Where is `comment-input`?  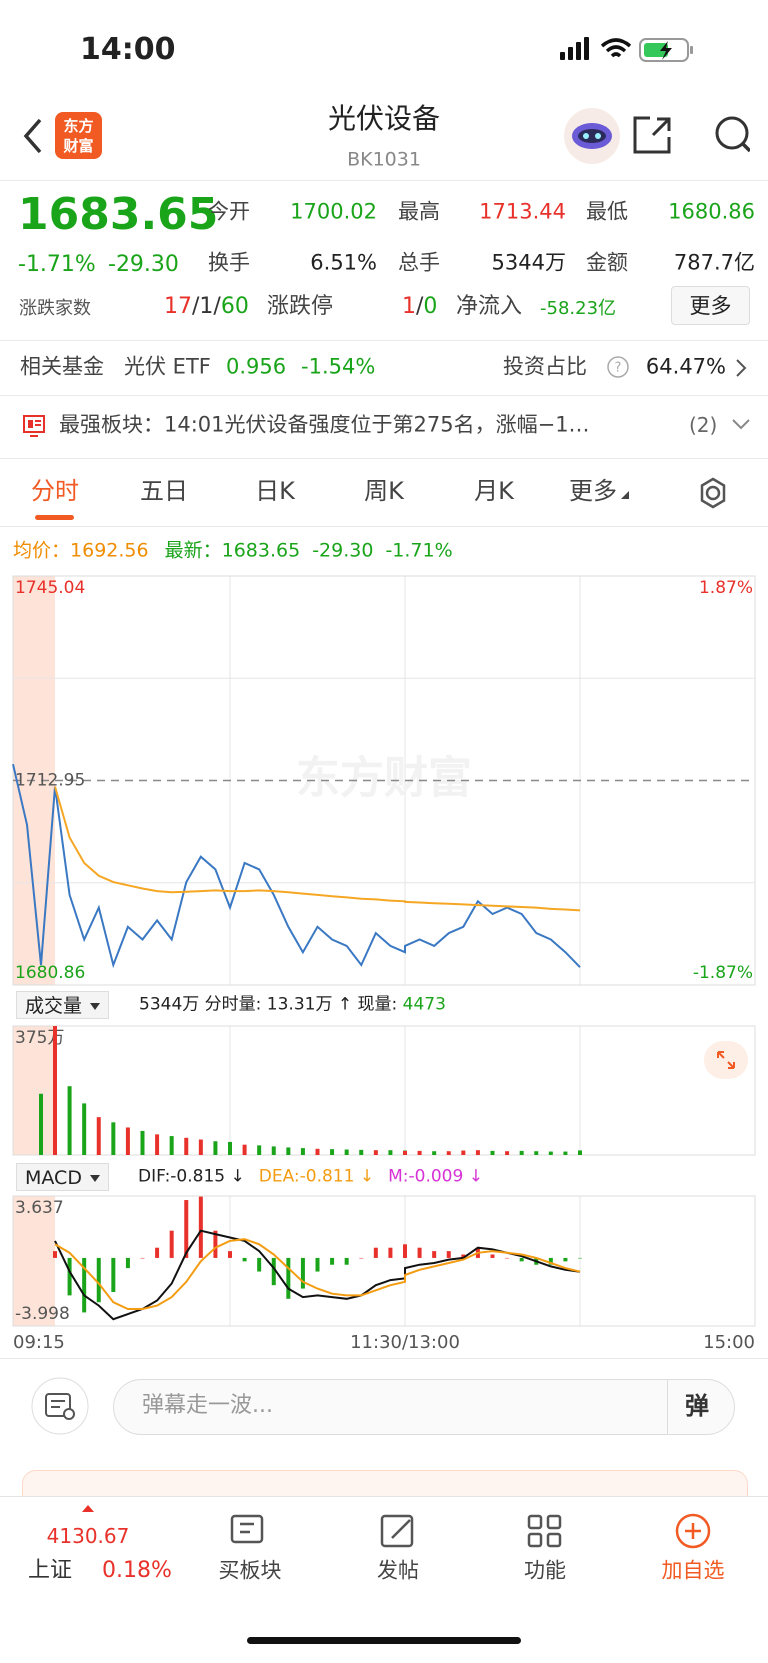
comment-input is located at coordinates (424, 1407).